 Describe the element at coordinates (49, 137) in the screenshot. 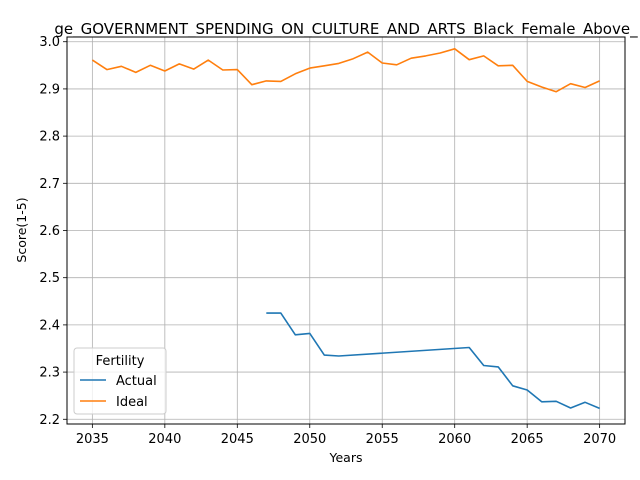

I see `y-tick-label: 2.8` at that location.